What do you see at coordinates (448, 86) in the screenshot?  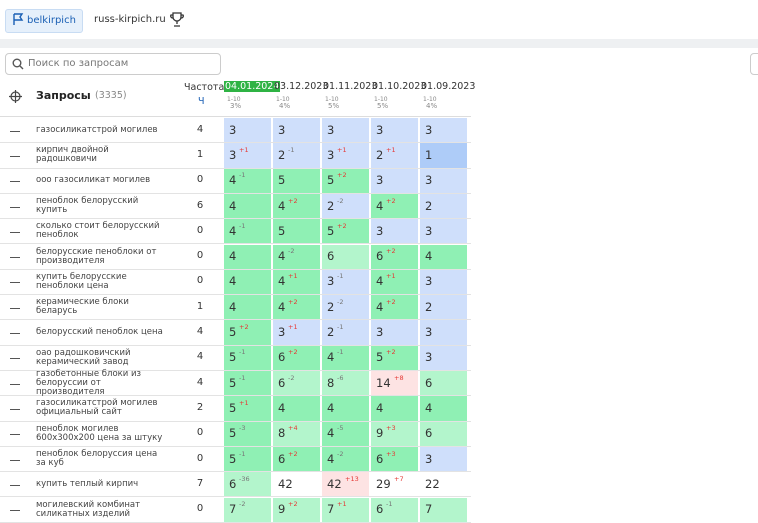 I see `date-label: 01.09.2023` at bounding box center [448, 86].